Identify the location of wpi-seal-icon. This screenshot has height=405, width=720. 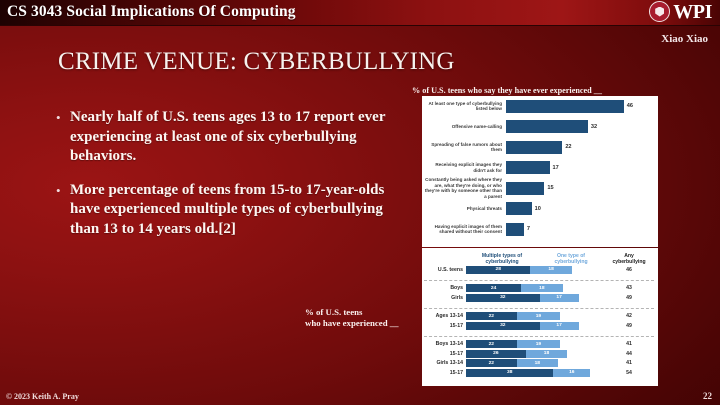
(660, 11).